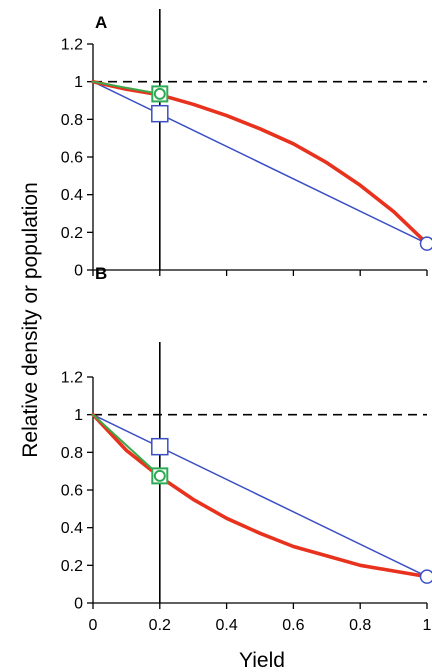  Describe the element at coordinates (262, 660) in the screenshot. I see `x-axis-title: Yield` at that location.